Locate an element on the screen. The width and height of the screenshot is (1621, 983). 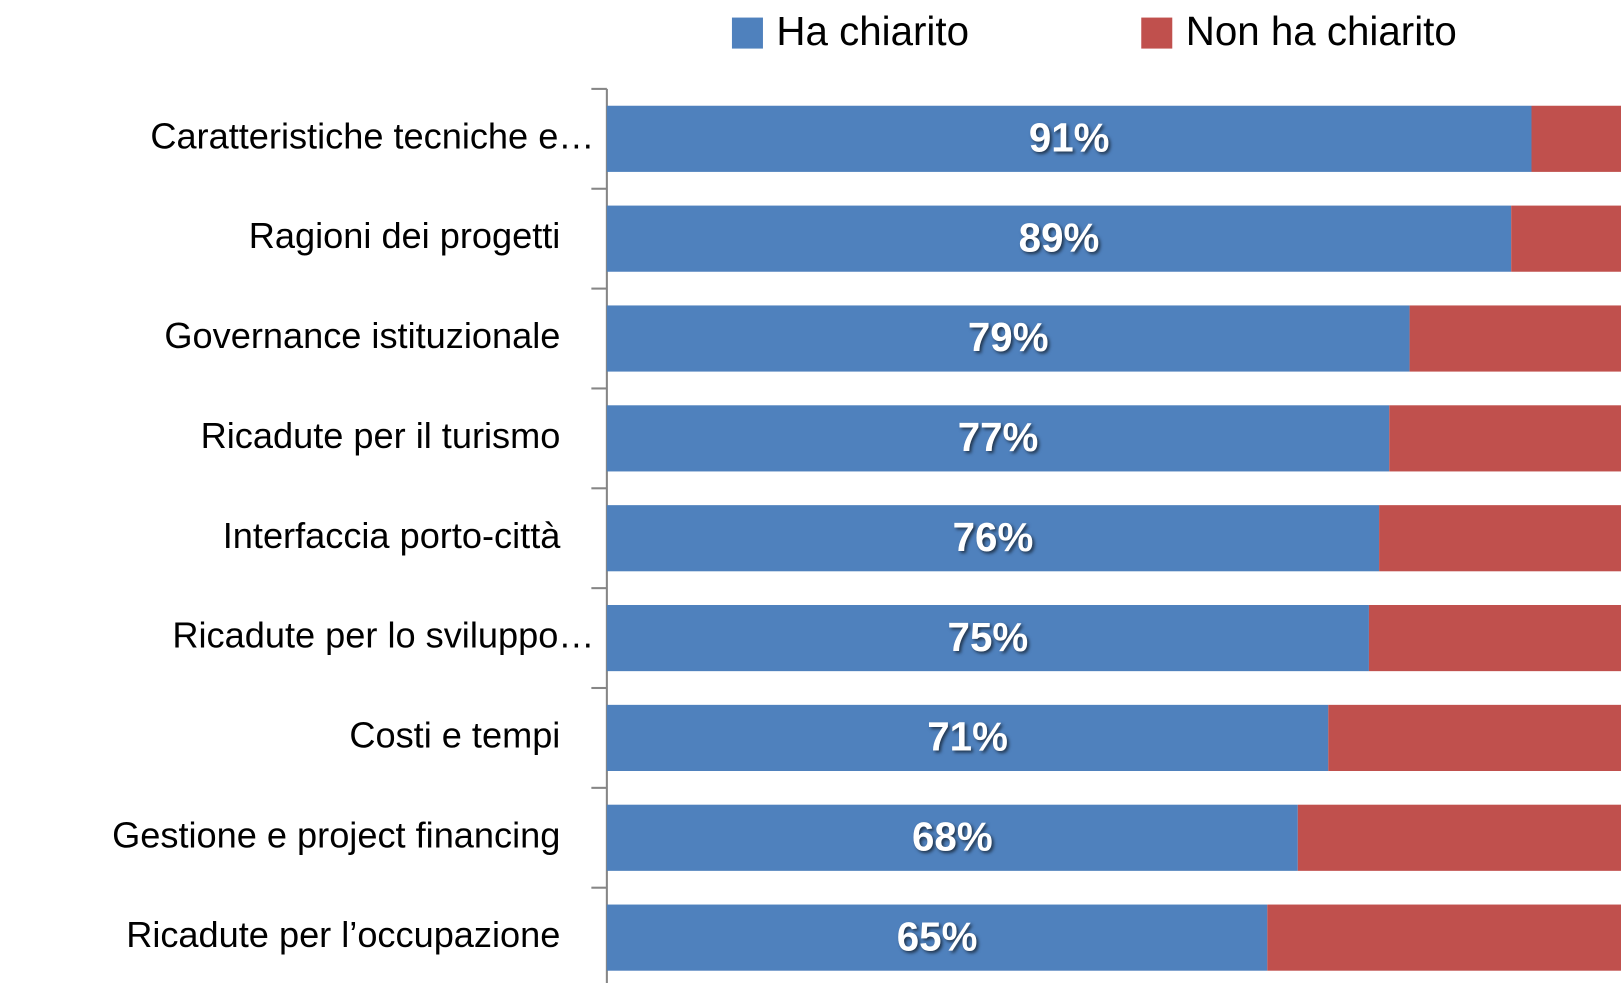
data-label: 91% is located at coordinates (1069, 138).